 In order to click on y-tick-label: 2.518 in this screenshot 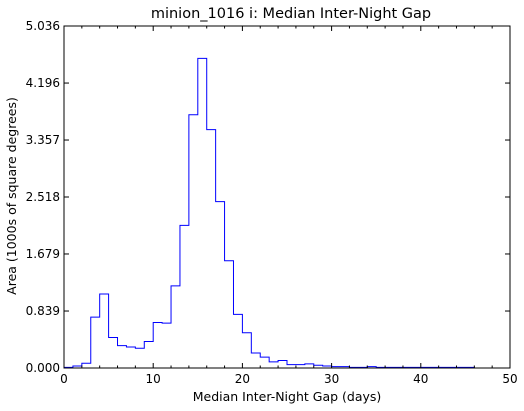, I will do `click(43, 197)`.